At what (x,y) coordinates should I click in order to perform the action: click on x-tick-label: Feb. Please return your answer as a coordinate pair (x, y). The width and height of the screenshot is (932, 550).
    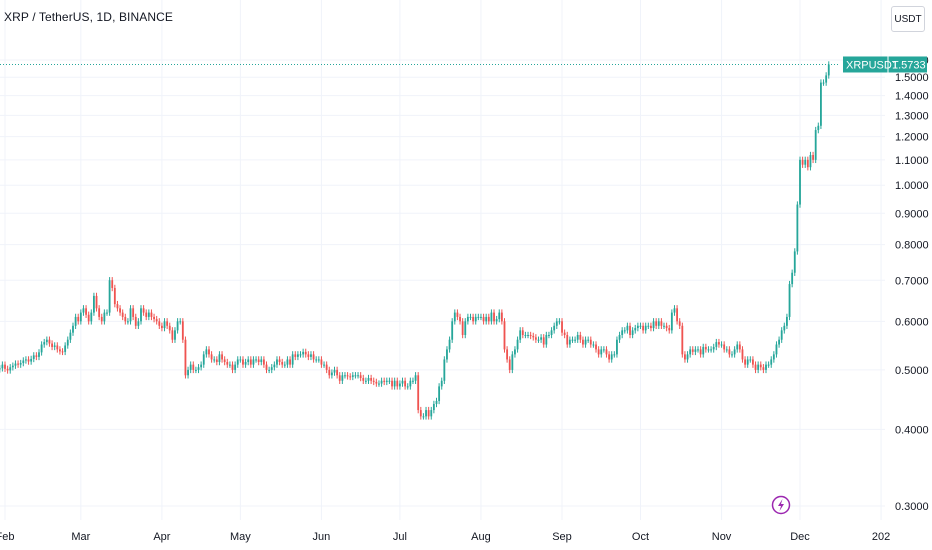
    Looking at the image, I should click on (7, 537).